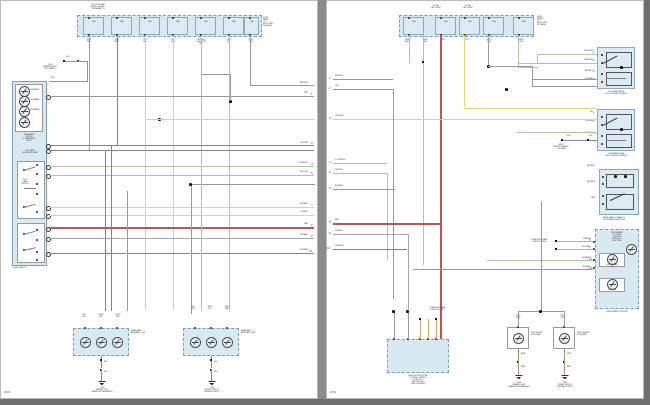 This screenshot has height=405, width=650. What do you see at coordinates (407, 41) in the screenshot?
I see `fuse-11-wire-color: GRN/ WHT` at bounding box center [407, 41].